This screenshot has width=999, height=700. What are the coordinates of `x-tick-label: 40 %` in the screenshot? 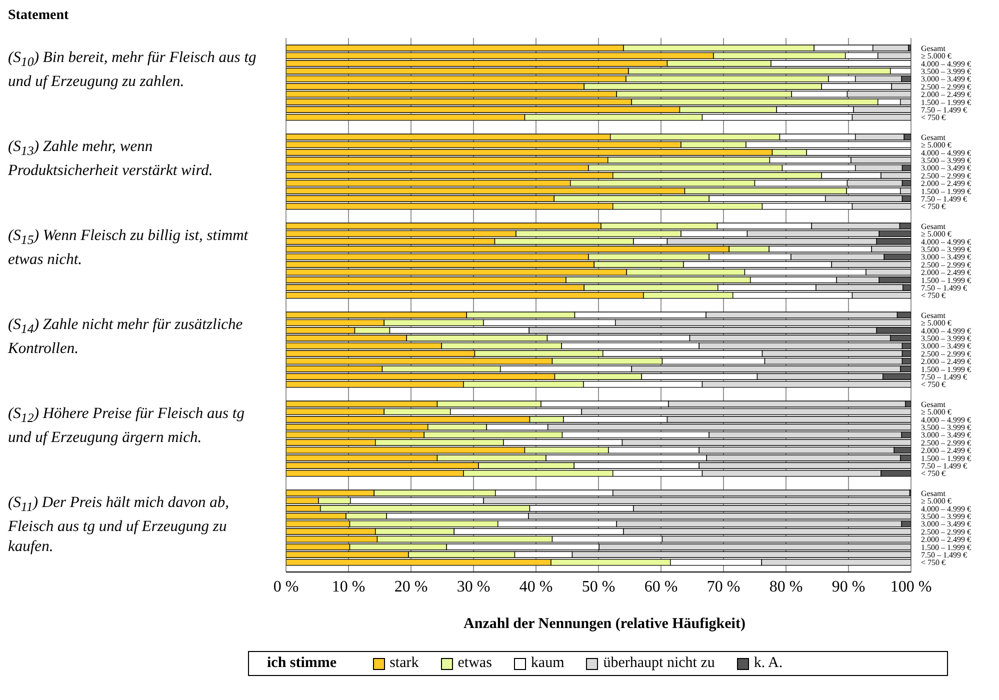 It's located at (536, 587).